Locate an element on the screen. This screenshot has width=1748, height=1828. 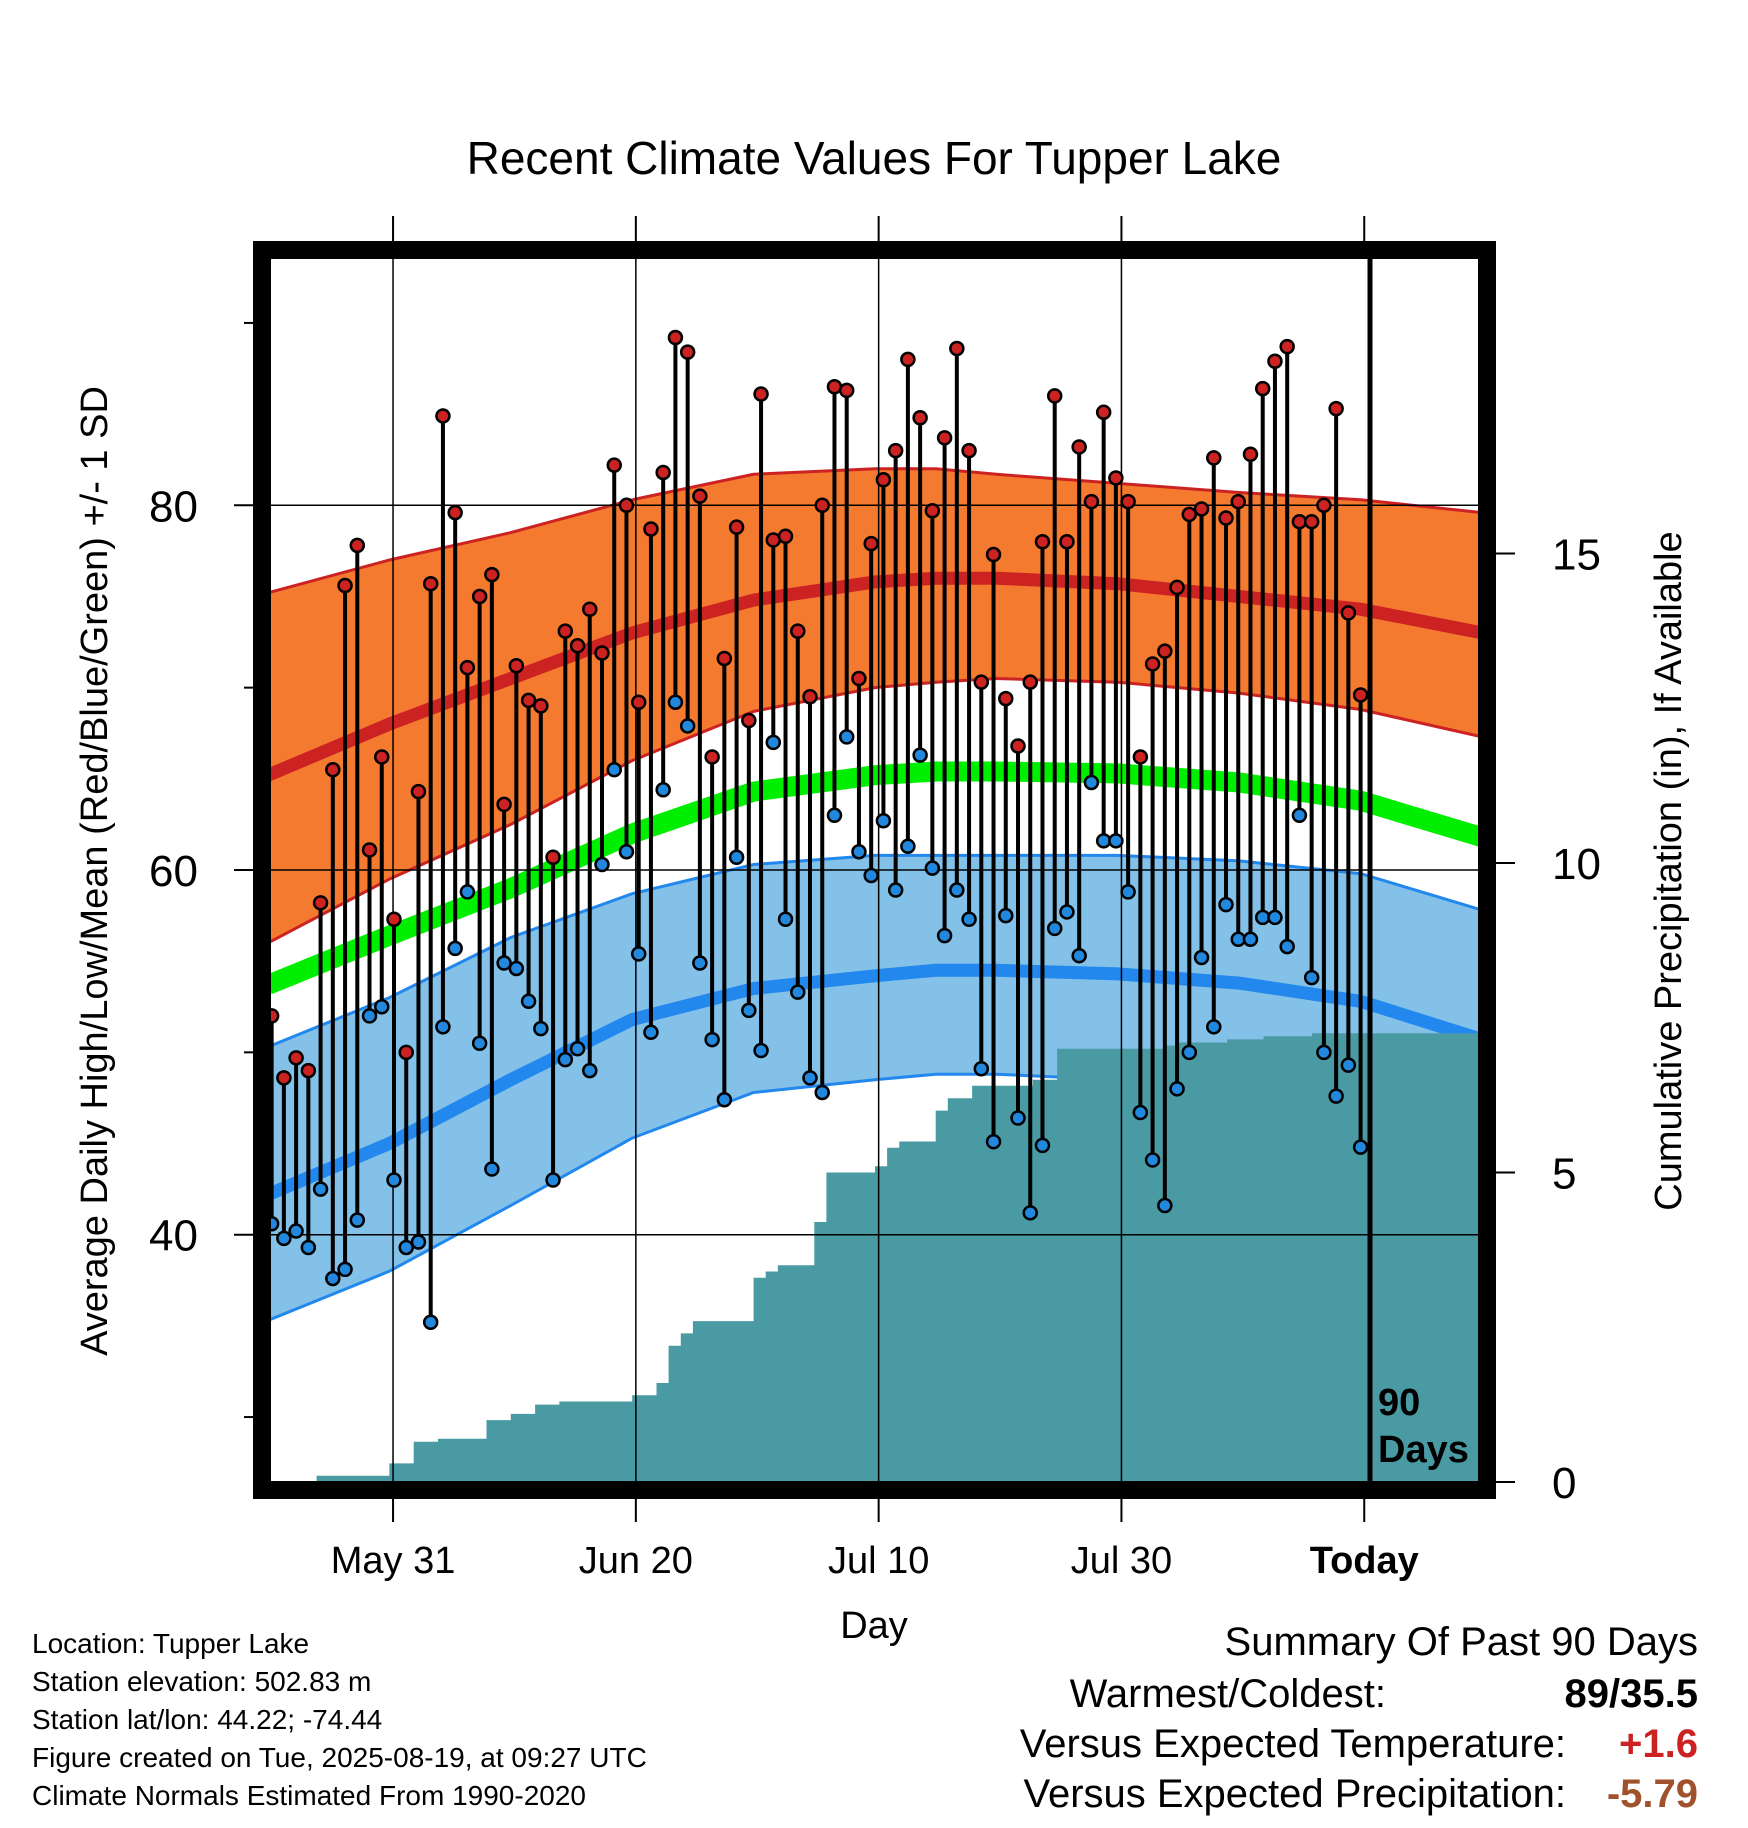
info-location: Location: Tupper Lake is located at coordinates (171, 1643).